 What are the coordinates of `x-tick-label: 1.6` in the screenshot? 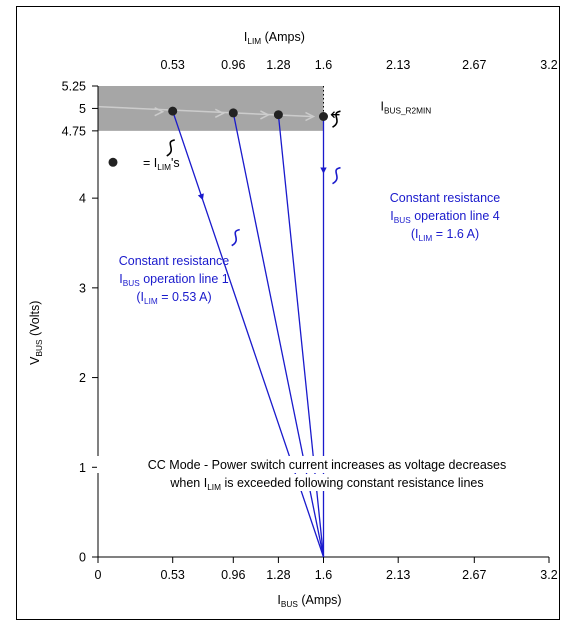 It's located at (323, 575).